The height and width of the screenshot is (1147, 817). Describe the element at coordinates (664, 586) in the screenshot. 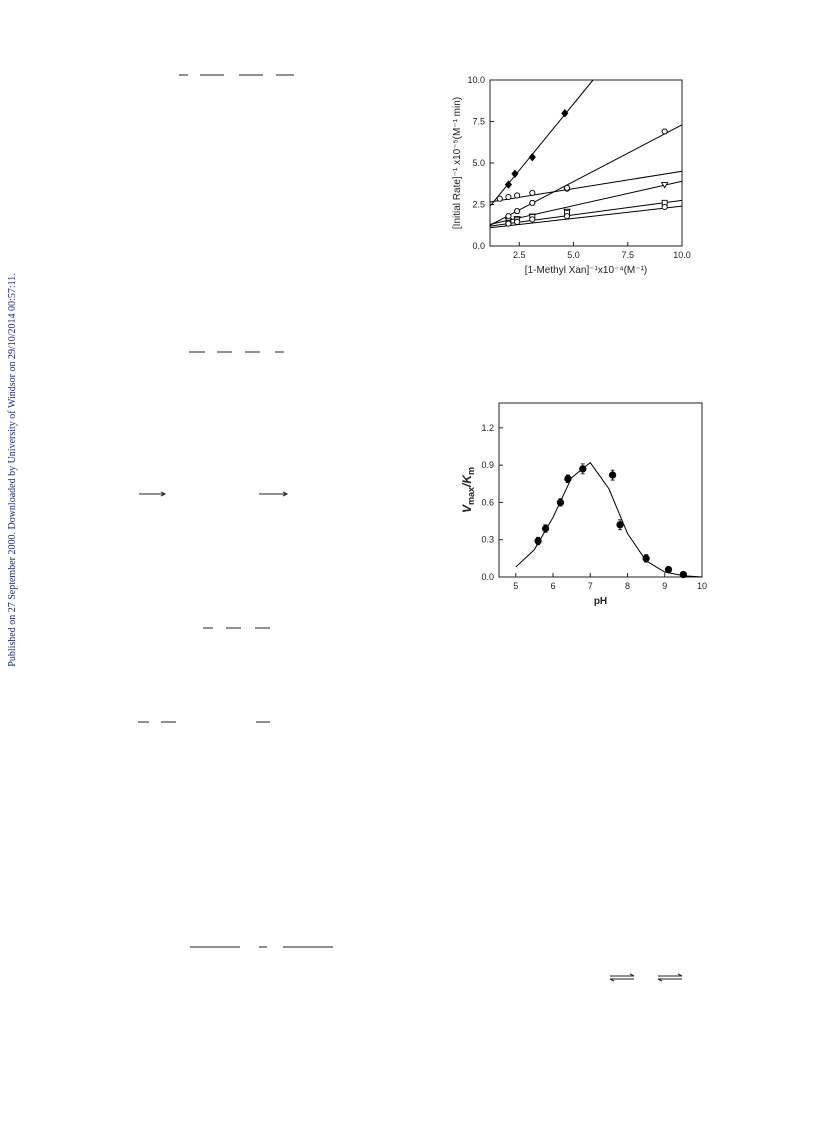

I see `x-tick-label: 9` at that location.